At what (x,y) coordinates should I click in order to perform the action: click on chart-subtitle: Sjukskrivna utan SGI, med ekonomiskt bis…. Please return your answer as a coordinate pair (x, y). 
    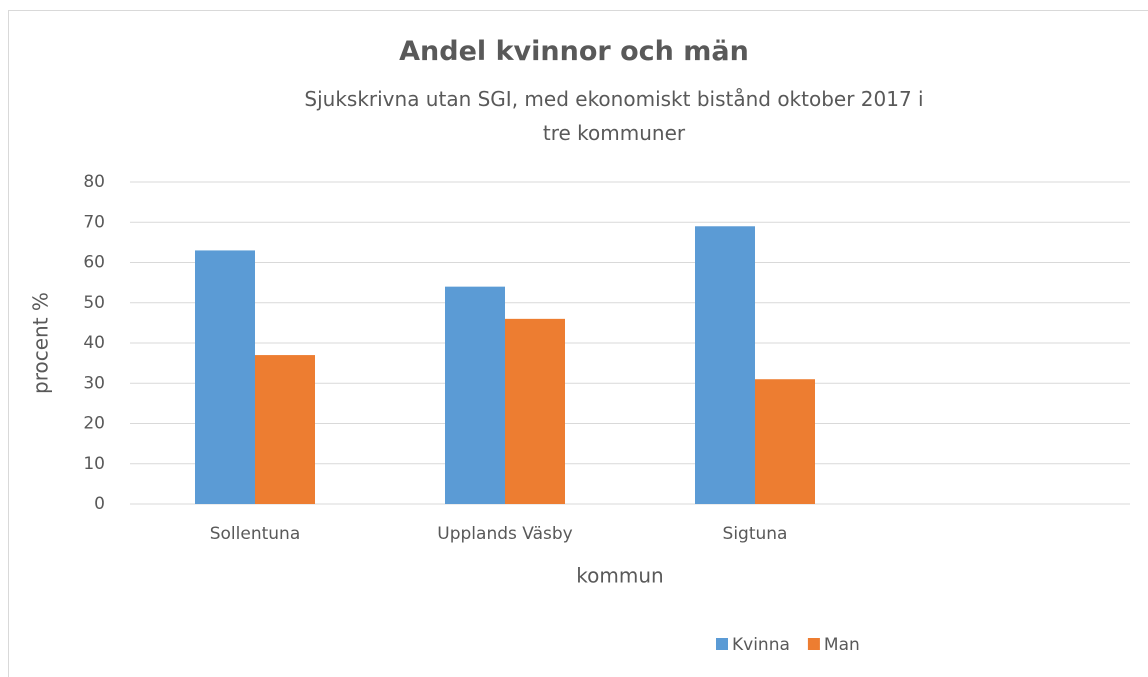
    Looking at the image, I should click on (614, 116).